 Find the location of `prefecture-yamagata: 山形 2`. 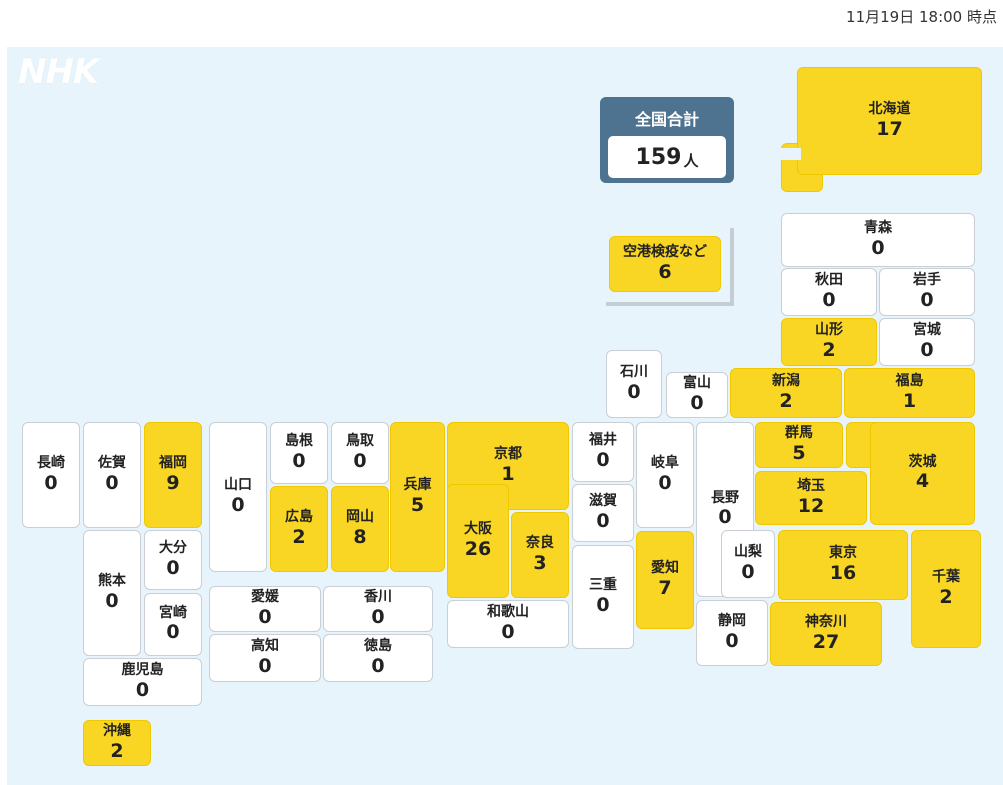

prefecture-yamagata: 山形 2 is located at coordinates (829, 342).